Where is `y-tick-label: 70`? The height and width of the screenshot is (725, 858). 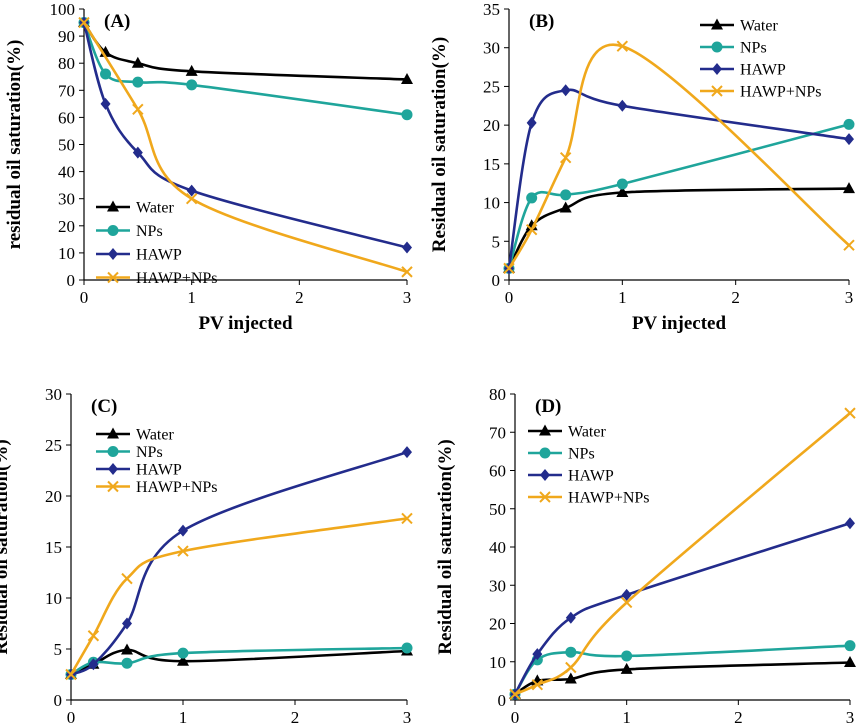
y-tick-label: 70 is located at coordinates (66, 90).